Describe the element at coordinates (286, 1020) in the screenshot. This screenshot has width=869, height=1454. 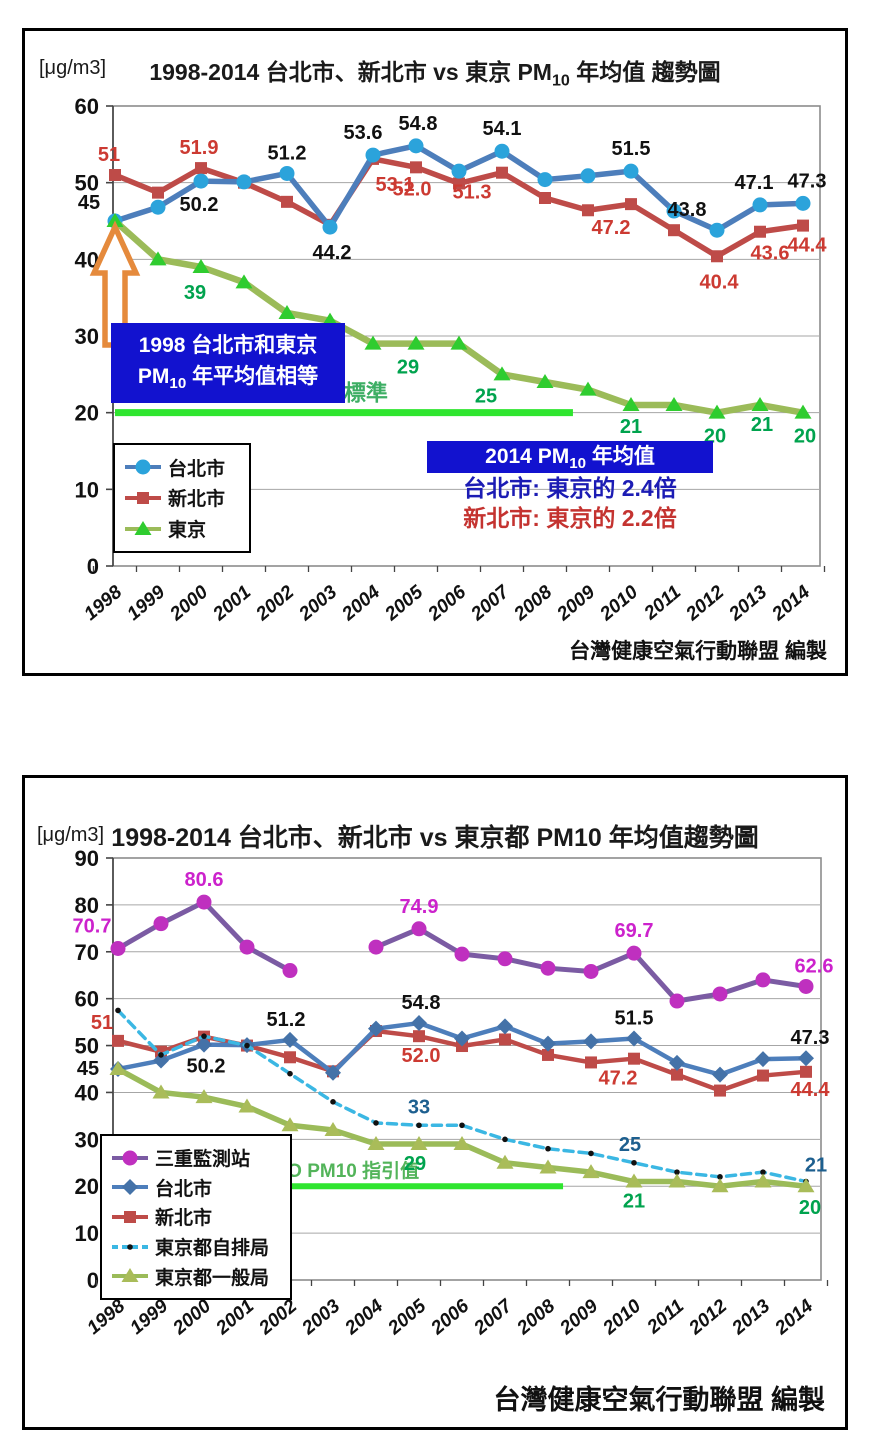
I see `point-label-taipei: 51.2` at that location.